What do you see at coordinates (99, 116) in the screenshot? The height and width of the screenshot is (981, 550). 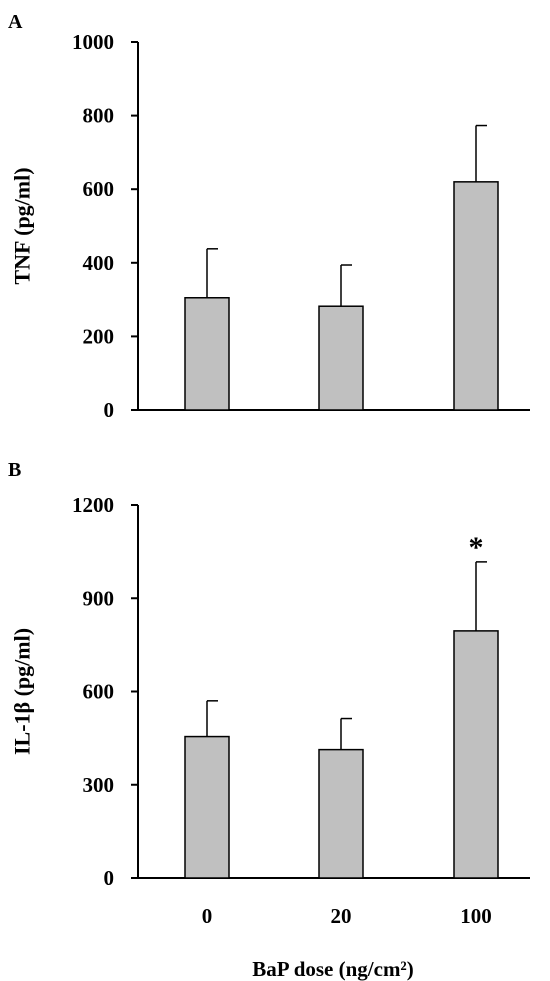 I see `panel-a-ytick-label: 800` at bounding box center [99, 116].